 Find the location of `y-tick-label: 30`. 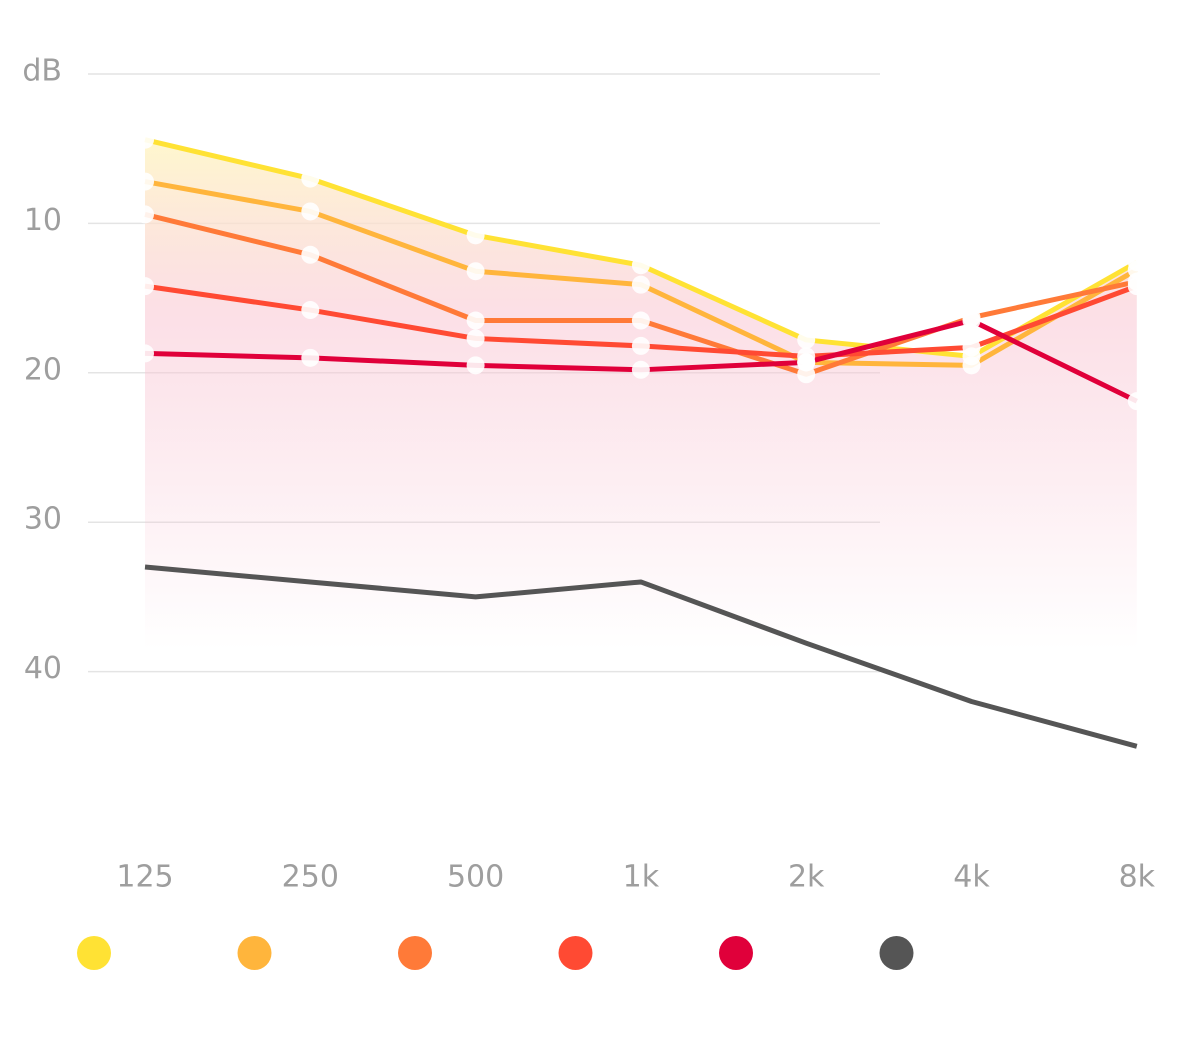

y-tick-label: 30 is located at coordinates (43, 519).